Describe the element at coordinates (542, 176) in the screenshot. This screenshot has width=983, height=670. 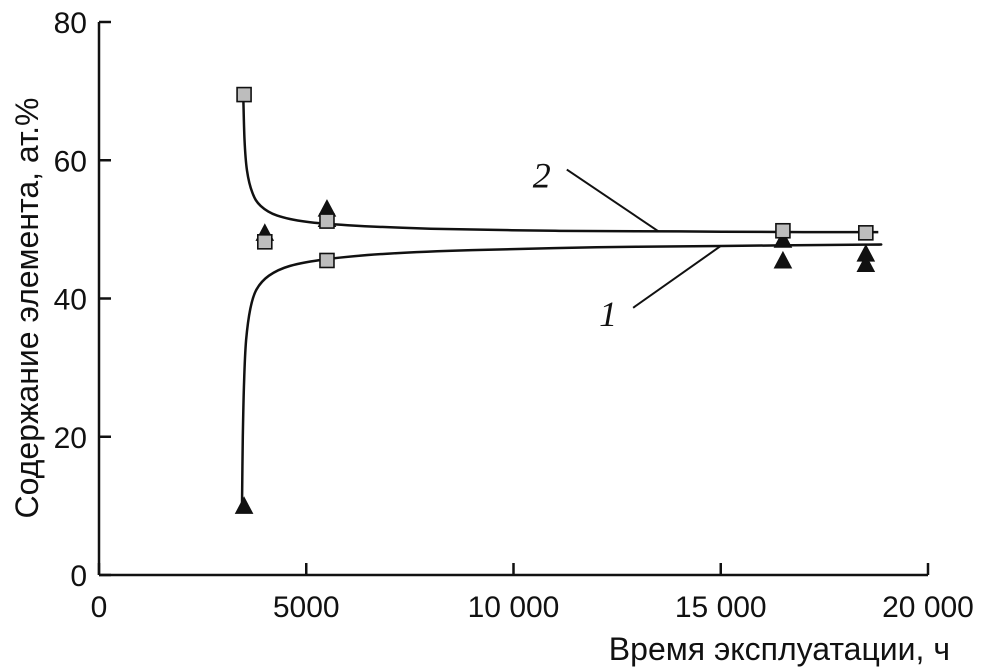
I see `curve-label-2: 2` at that location.